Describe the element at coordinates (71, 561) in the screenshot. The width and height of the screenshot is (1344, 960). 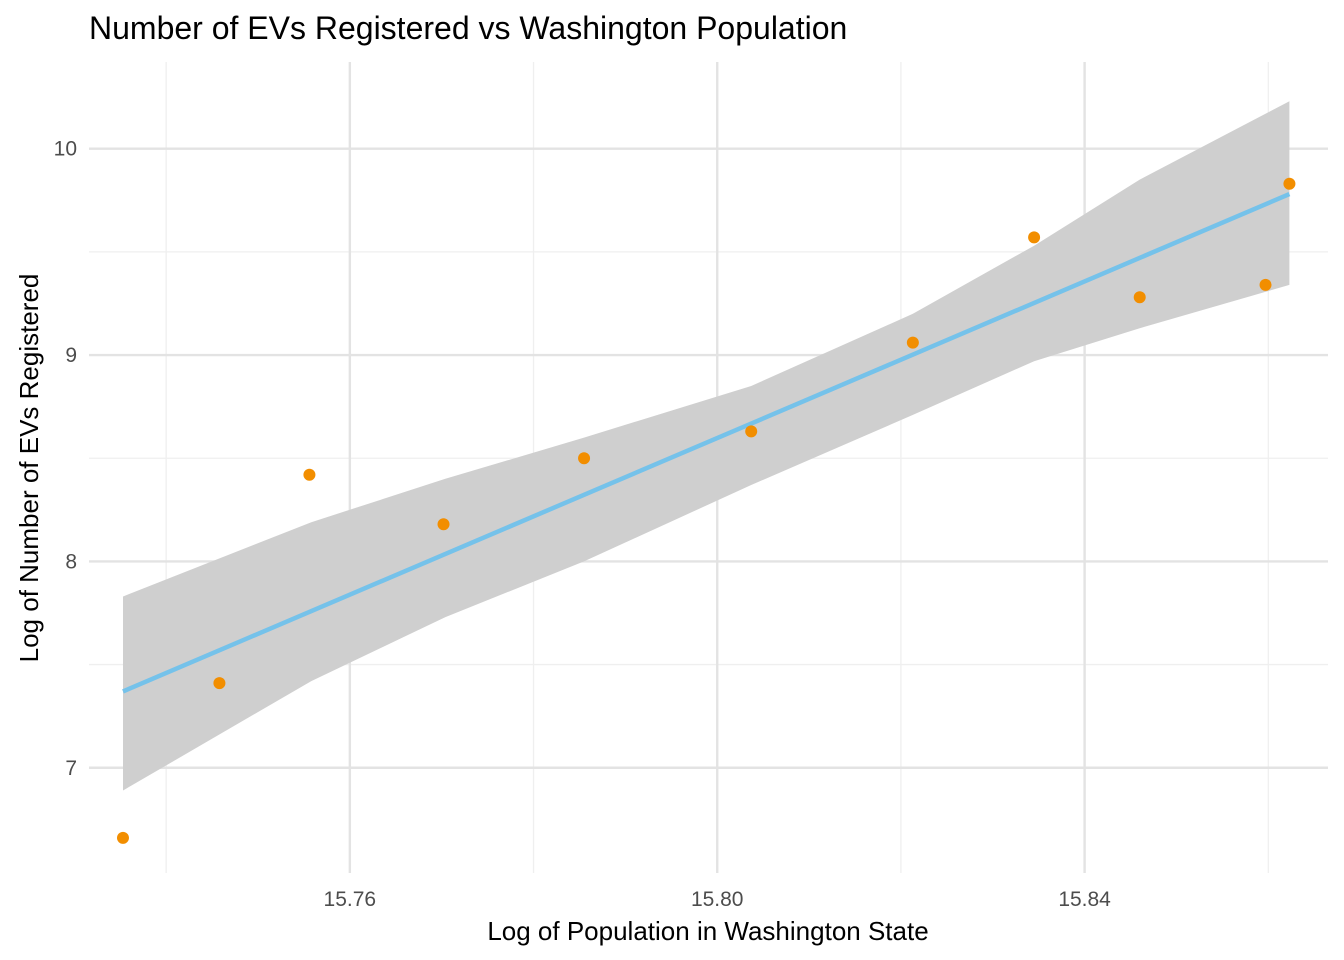
I see `y-tick-label: 8` at that location.